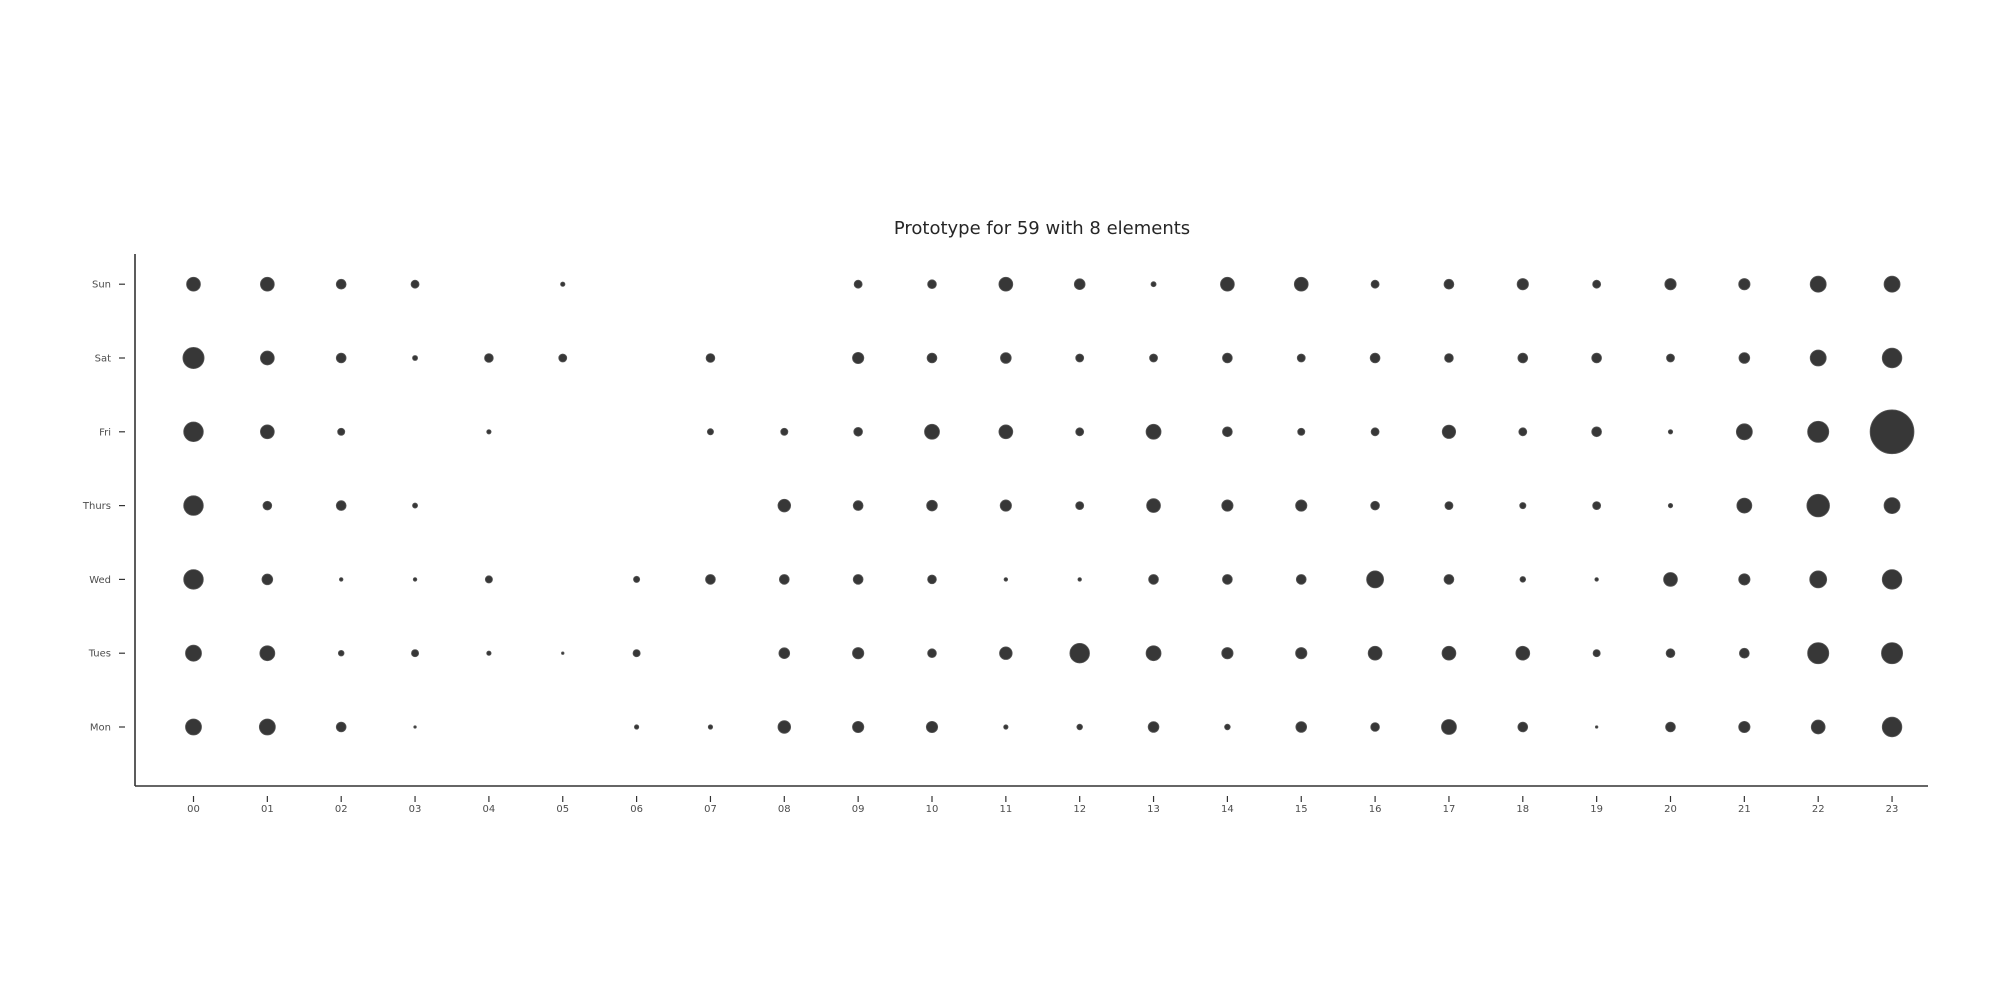 The height and width of the screenshot is (1000, 2000). I want to click on x-tick-label: 16, so click(1375, 809).